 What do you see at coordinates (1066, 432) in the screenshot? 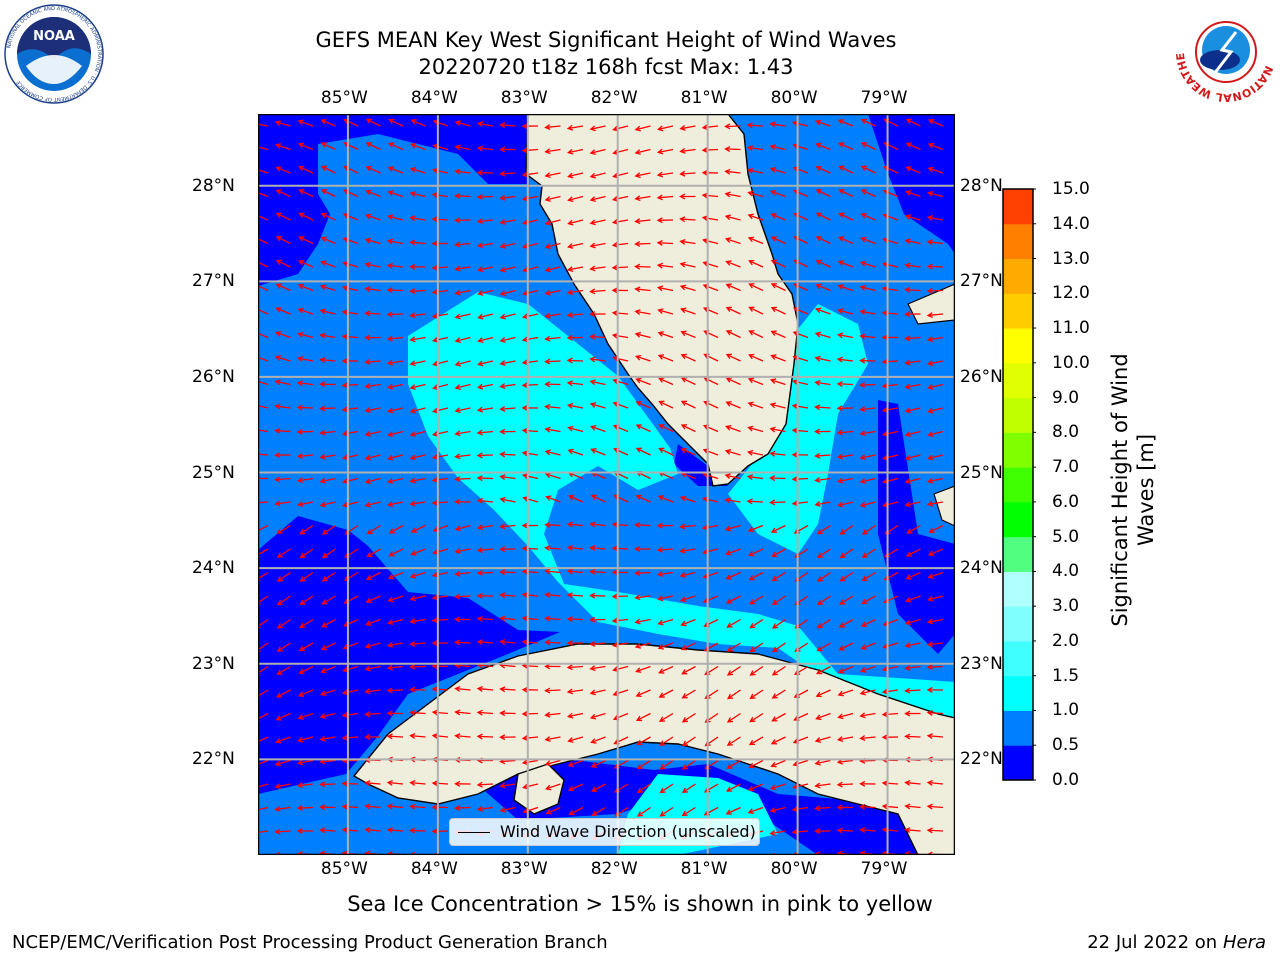
I see `colorbar-tick-label: 8.0` at bounding box center [1066, 432].